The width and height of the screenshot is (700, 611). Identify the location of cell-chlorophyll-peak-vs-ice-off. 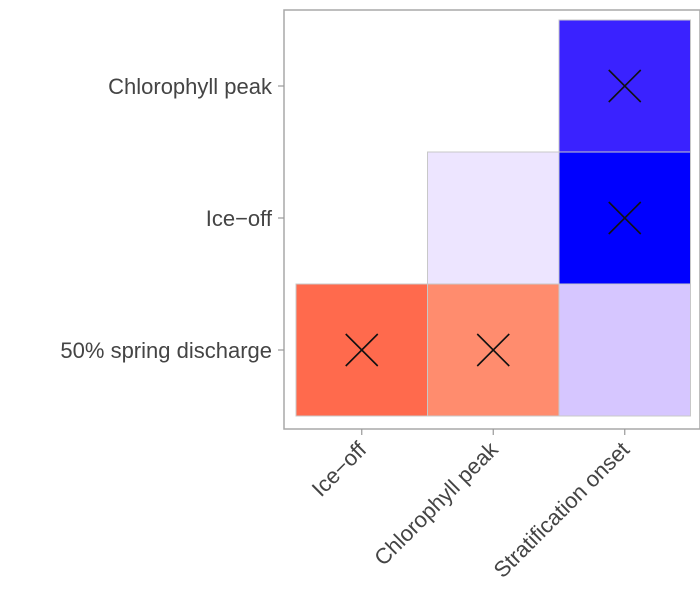
(493, 218).